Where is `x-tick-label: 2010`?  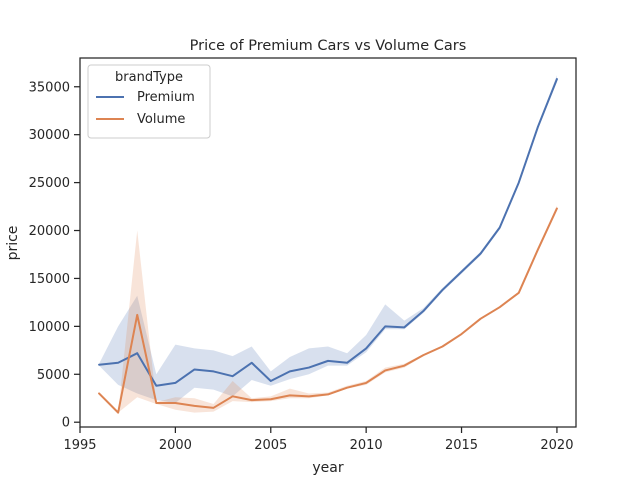
x-tick-label: 2010 is located at coordinates (366, 445).